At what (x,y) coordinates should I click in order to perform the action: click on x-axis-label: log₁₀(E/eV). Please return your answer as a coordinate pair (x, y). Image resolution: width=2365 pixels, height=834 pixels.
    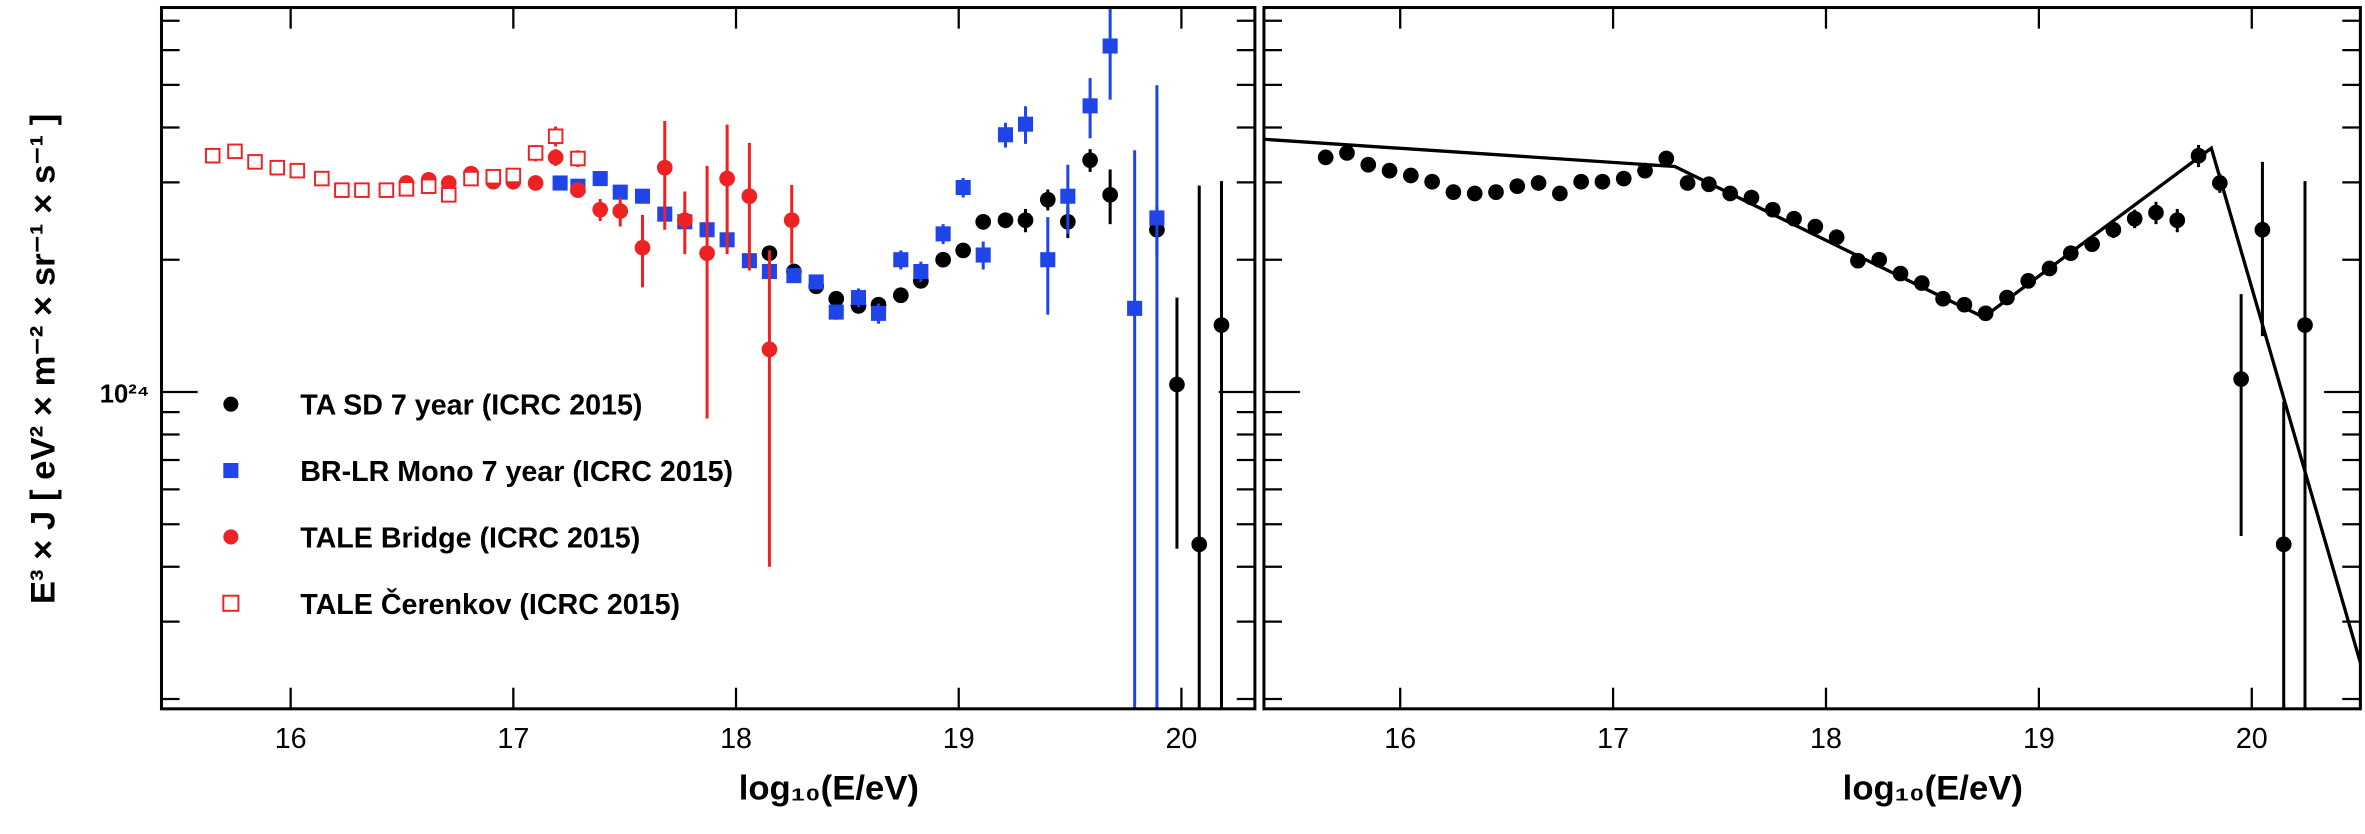
    Looking at the image, I should click on (1933, 788).